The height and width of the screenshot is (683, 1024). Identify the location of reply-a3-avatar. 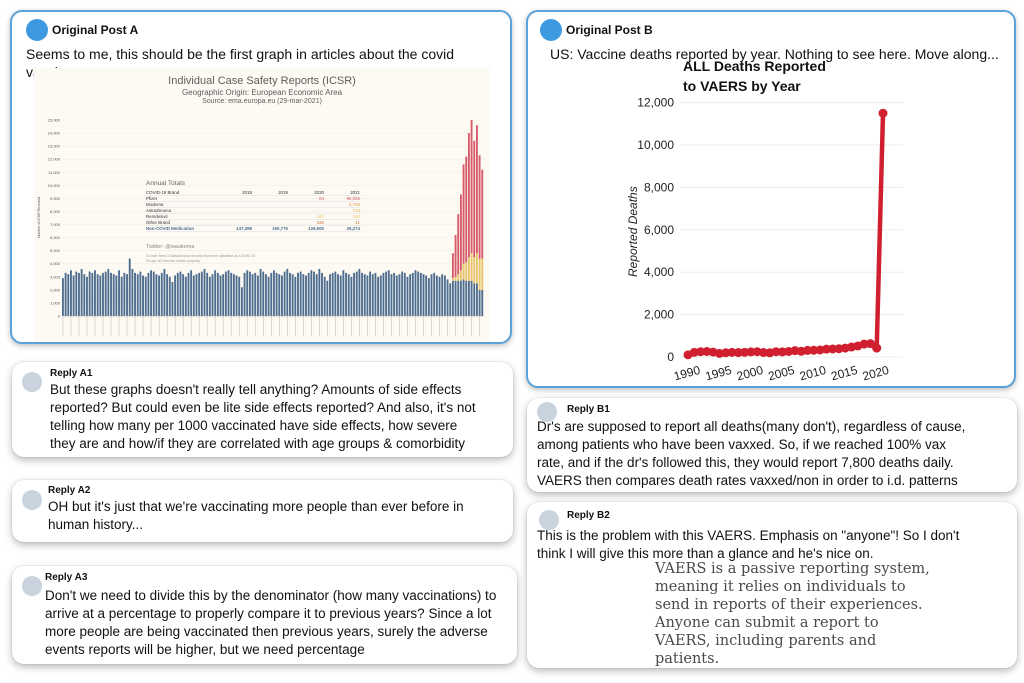
(32, 586).